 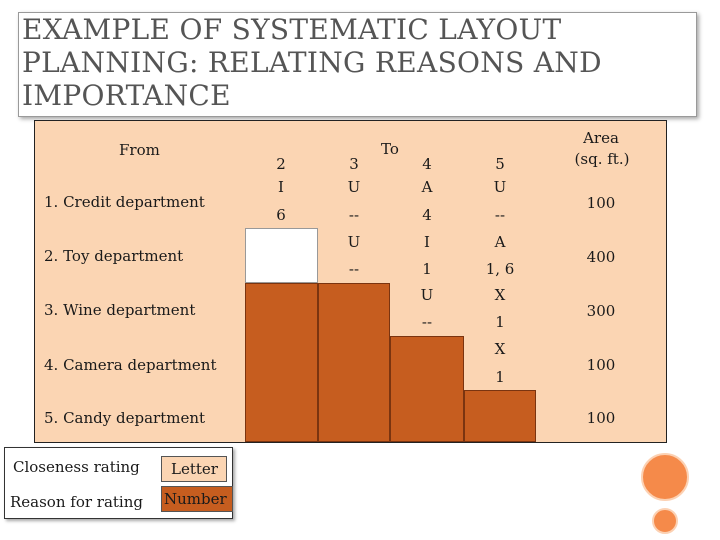 I want to click on legend-number-swatch, so click(x=197, y=499).